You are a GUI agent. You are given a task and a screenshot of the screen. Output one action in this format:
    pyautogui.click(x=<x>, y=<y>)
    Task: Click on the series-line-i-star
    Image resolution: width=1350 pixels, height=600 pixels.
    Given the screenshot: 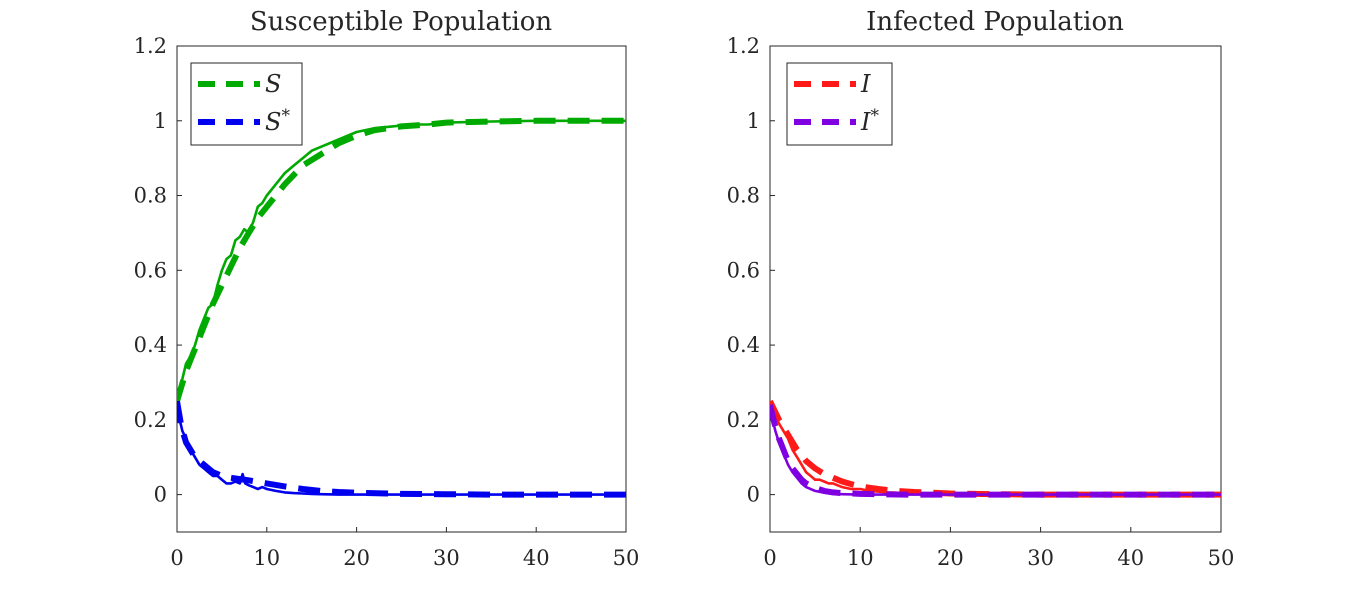 What is the action you would take?
    pyautogui.click(x=995, y=451)
    